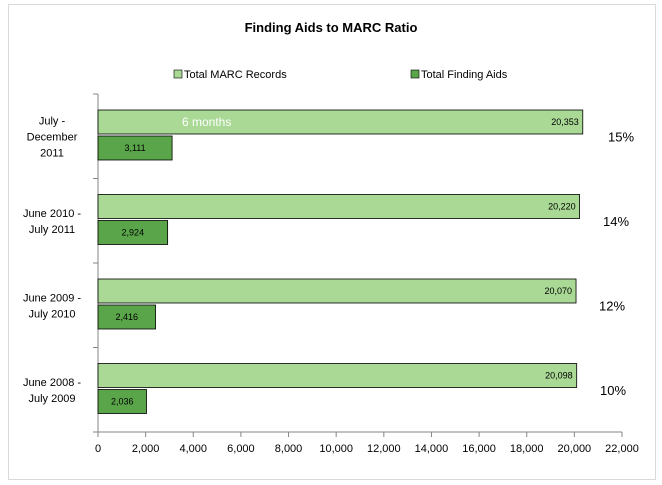  What do you see at coordinates (621, 136) in the screenshot?
I see `ratio-label-1: 15%` at bounding box center [621, 136].